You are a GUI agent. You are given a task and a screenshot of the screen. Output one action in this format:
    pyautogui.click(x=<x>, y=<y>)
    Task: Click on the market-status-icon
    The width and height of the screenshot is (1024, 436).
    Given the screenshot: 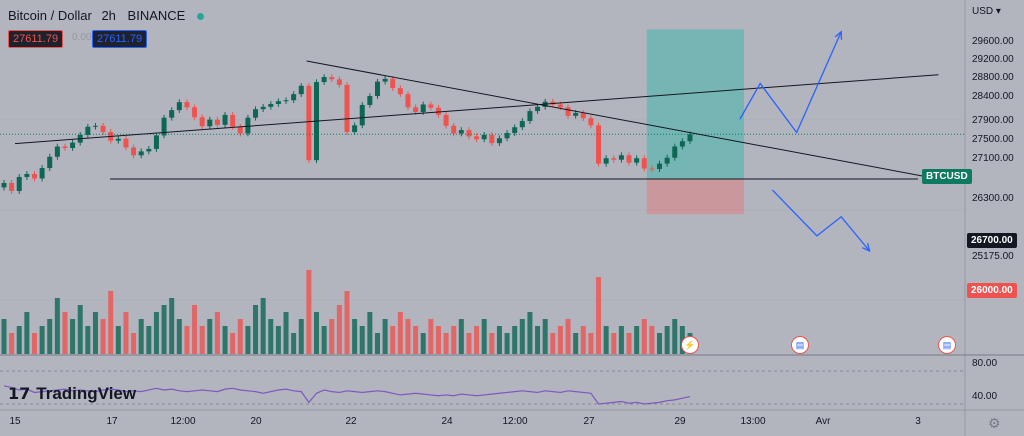 What is the action you would take?
    pyautogui.click(x=200, y=17)
    